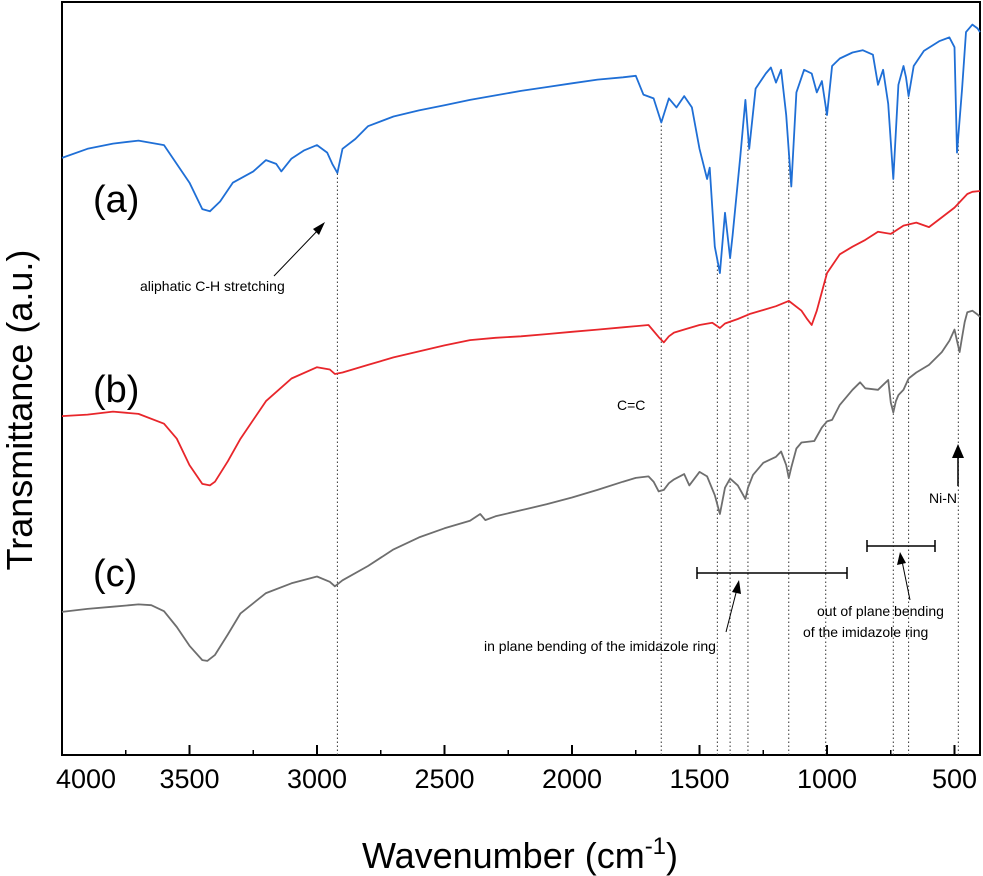 Image resolution: width=983 pixels, height=876 pixels. Describe the element at coordinates (116, 200) in the screenshot. I see `series-label-a: (a)` at that location.